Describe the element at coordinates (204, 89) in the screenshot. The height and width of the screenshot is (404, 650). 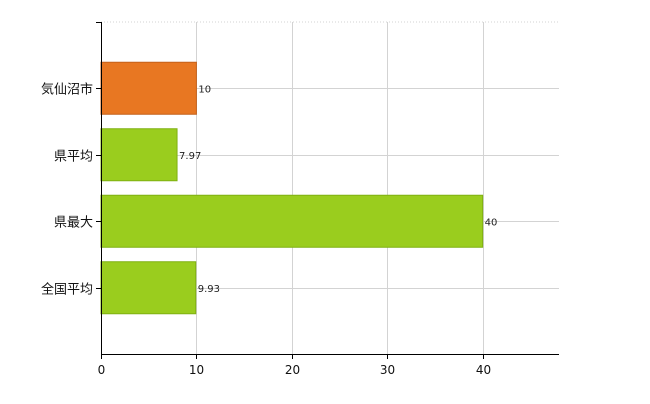
I see `data-label: 10` at that location.